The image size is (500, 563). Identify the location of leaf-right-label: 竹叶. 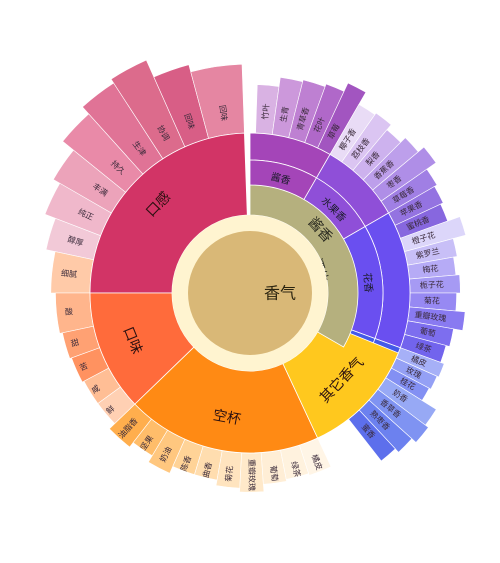
(265, 111).